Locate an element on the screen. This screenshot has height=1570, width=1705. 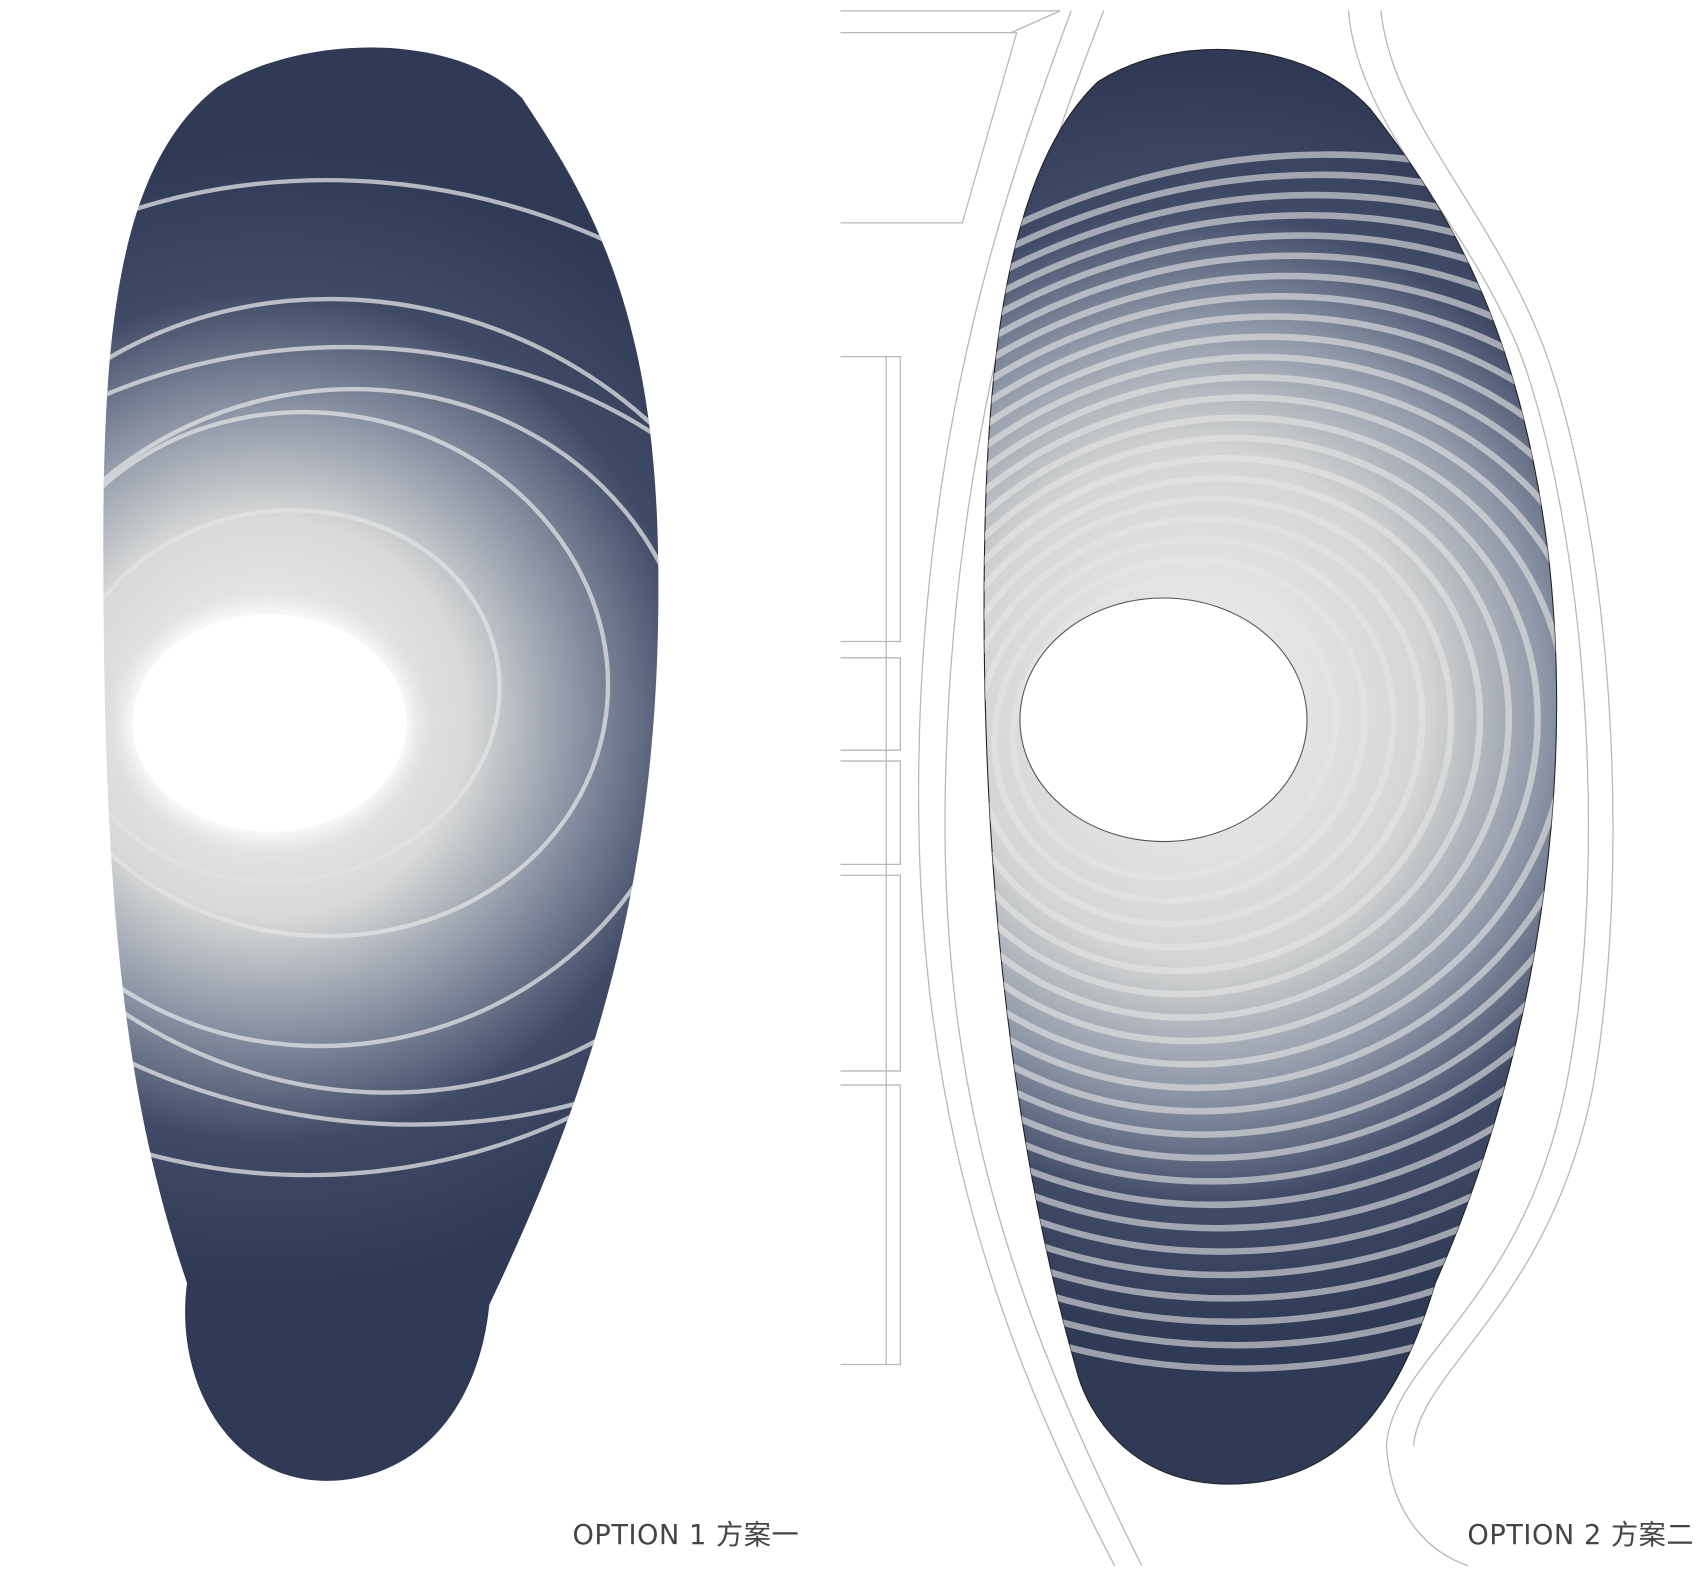
option-1-label: OPTION 1 方案一 is located at coordinates (686, 1535).